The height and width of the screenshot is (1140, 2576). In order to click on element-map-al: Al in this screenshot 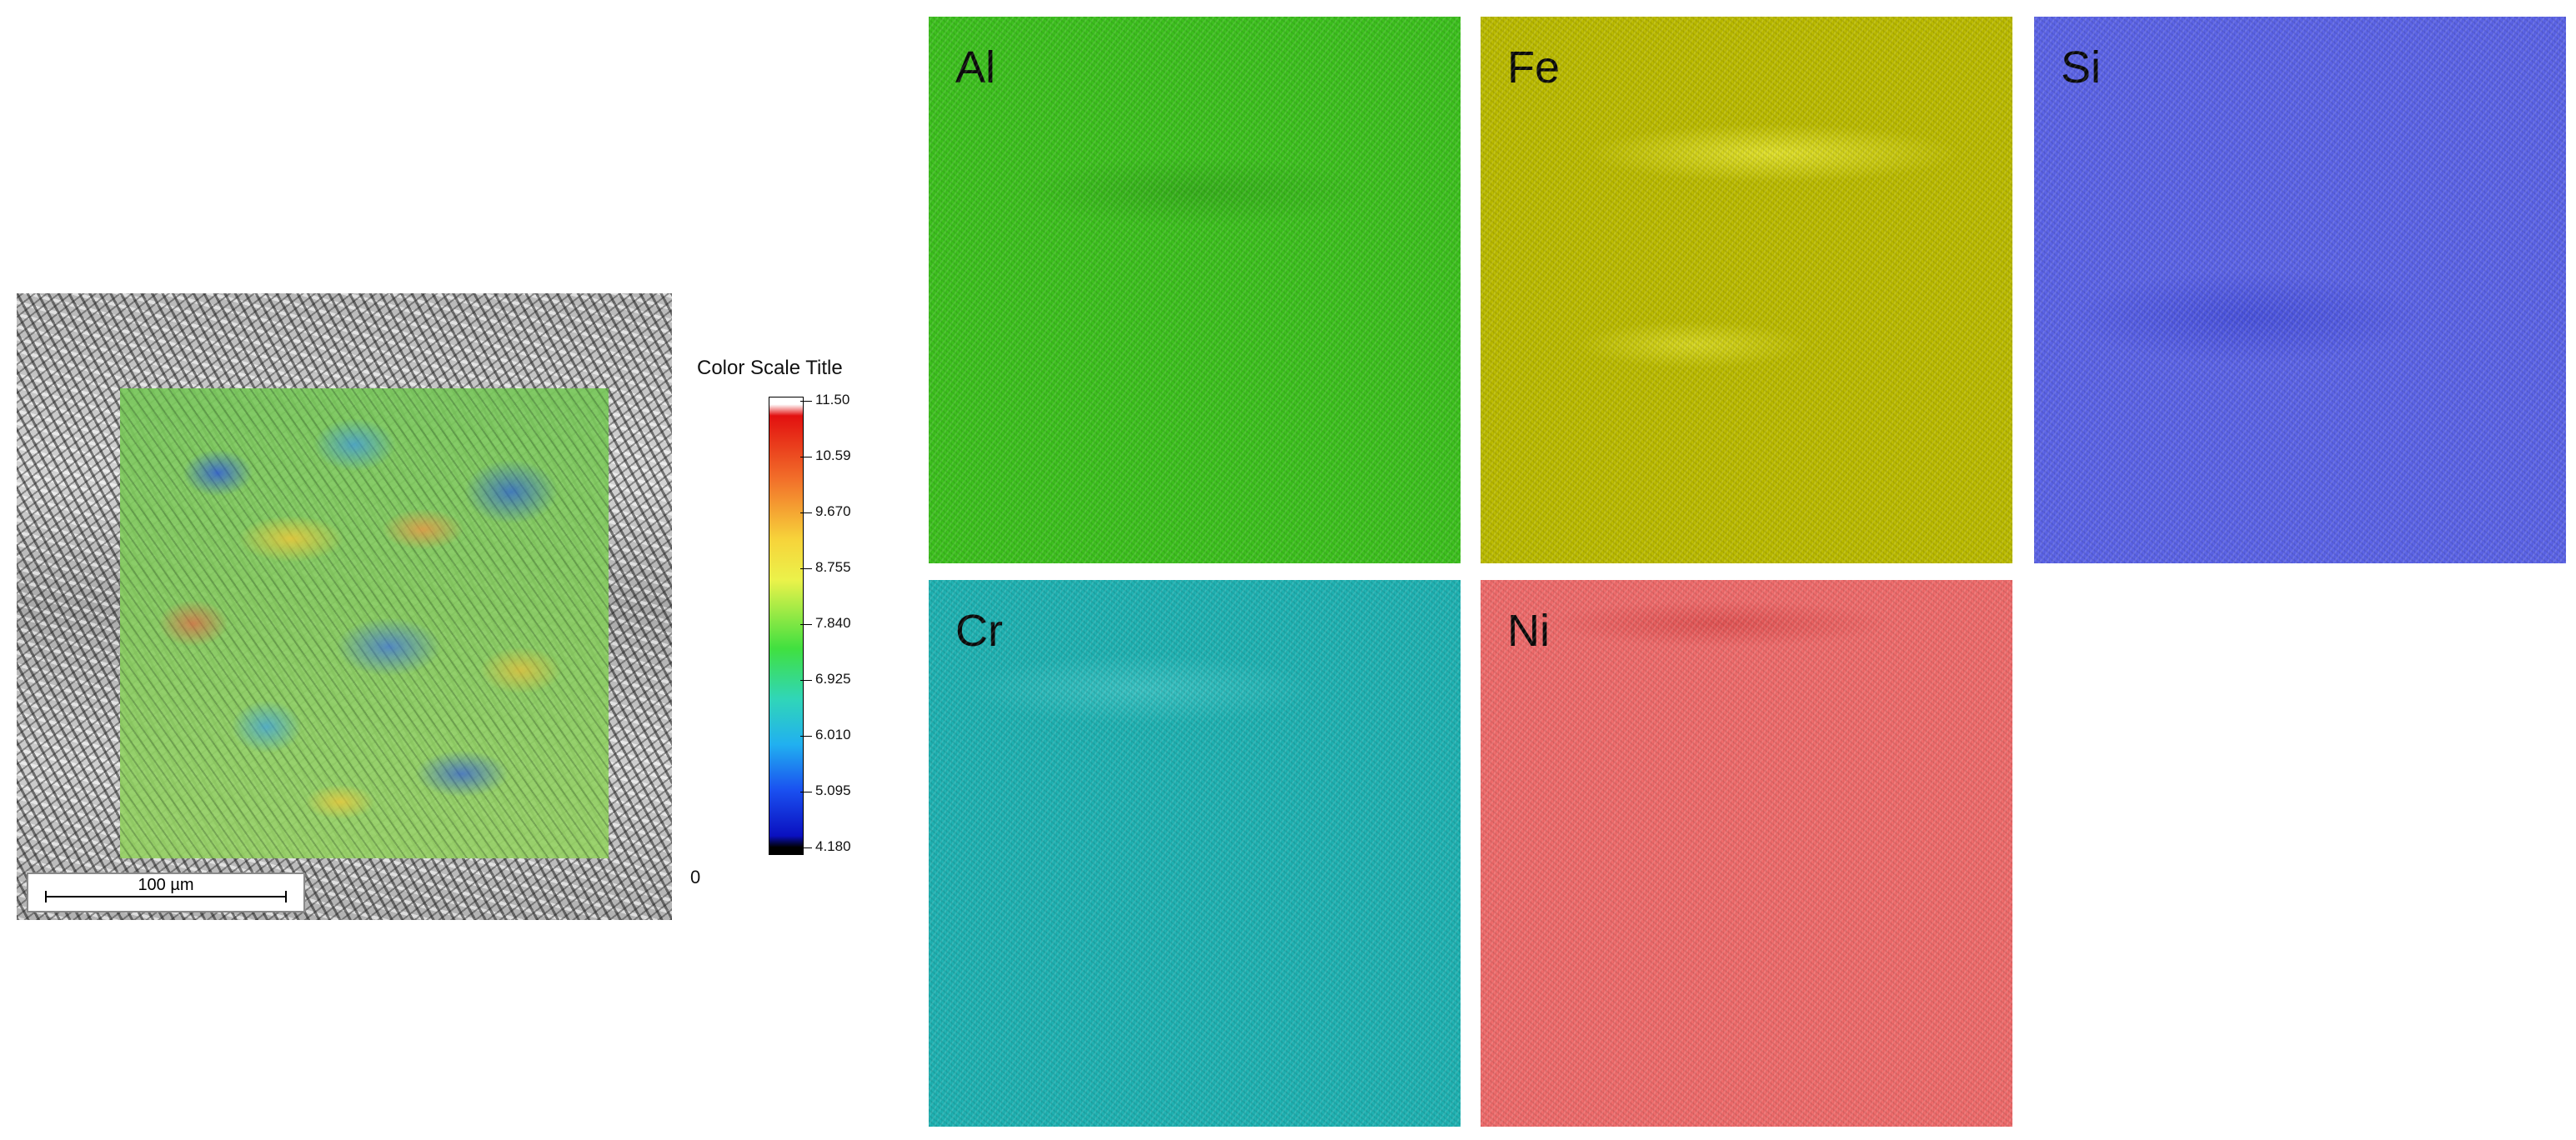, I will do `click(1195, 290)`.